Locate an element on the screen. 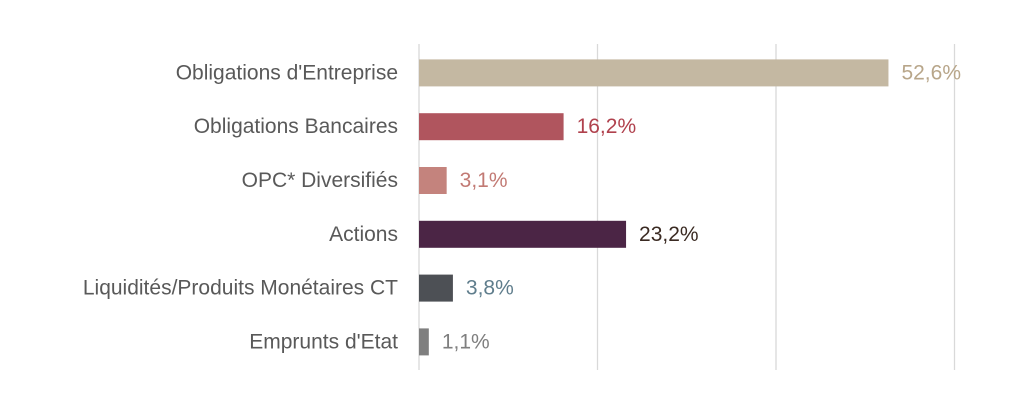  value-label-4: 3,8% is located at coordinates (490, 288).